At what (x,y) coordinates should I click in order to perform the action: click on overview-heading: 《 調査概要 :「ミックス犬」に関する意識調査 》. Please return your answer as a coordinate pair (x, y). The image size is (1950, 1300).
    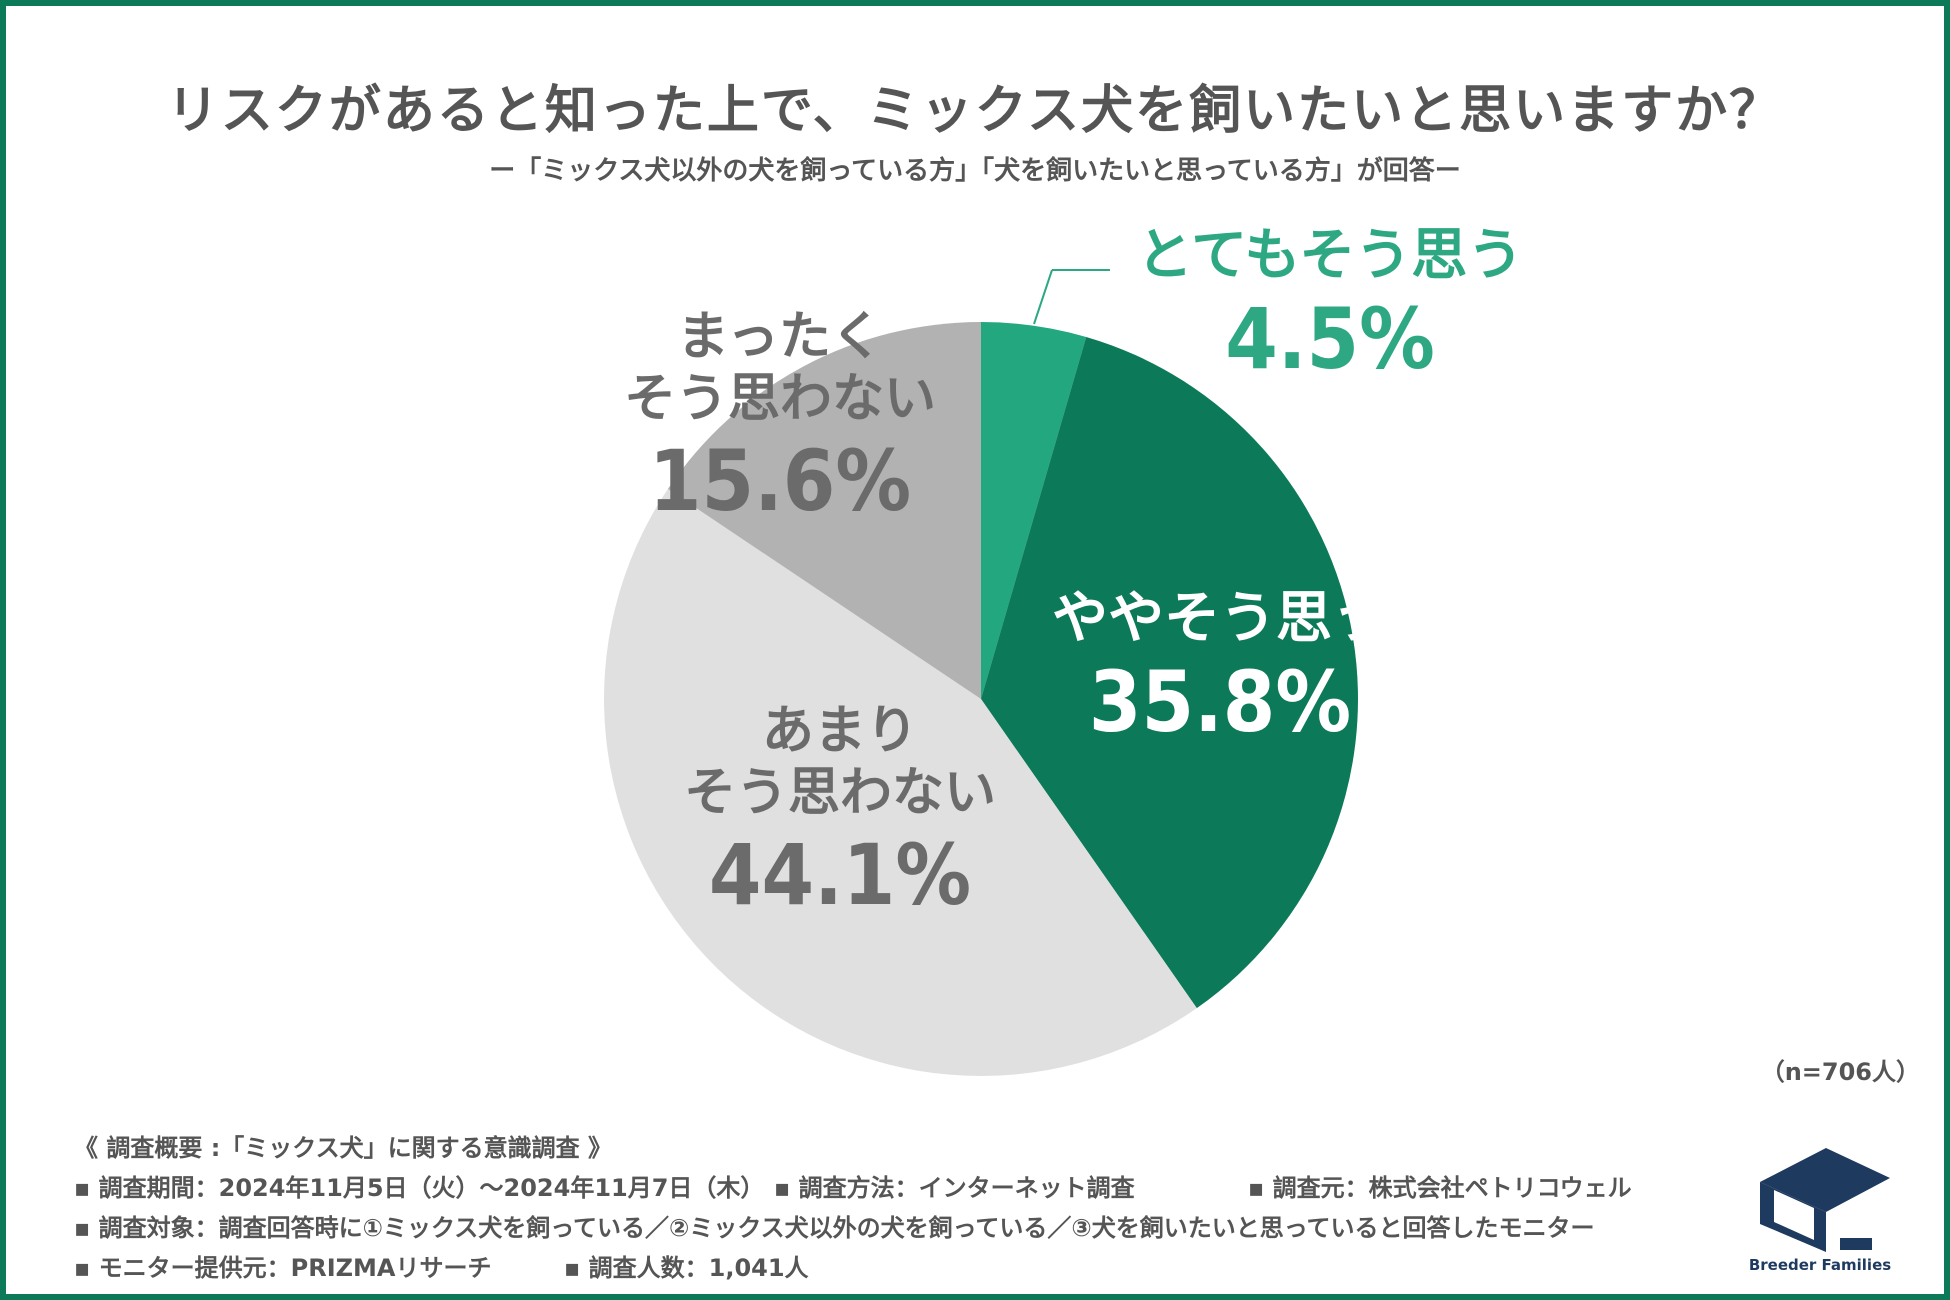
    Looking at the image, I should click on (343, 1148).